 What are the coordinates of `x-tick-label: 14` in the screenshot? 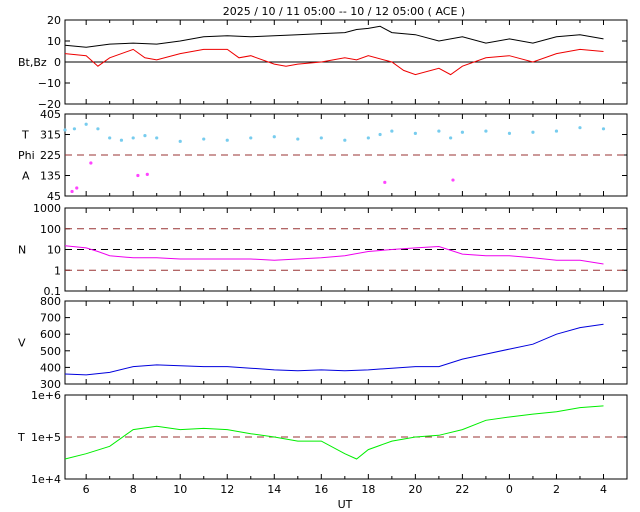 It's located at (274, 489).